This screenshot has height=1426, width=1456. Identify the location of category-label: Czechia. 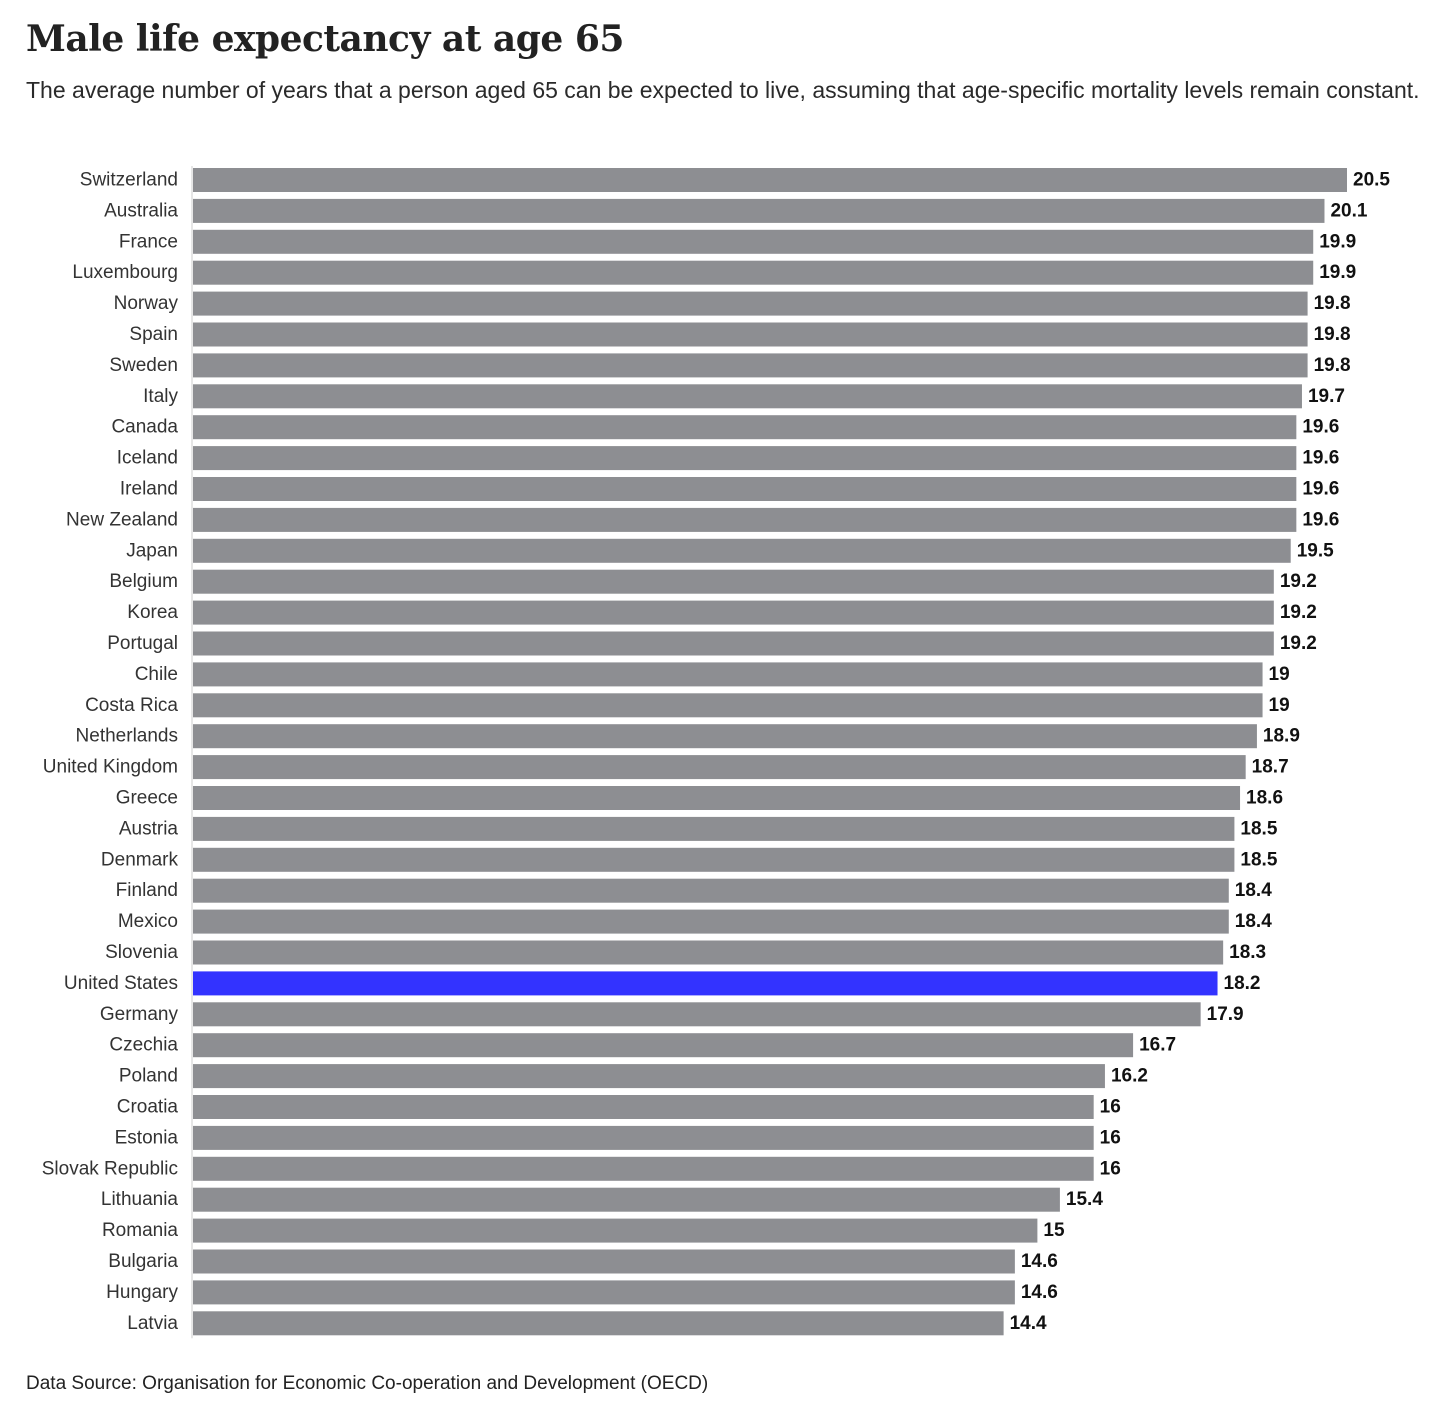
(143, 1045).